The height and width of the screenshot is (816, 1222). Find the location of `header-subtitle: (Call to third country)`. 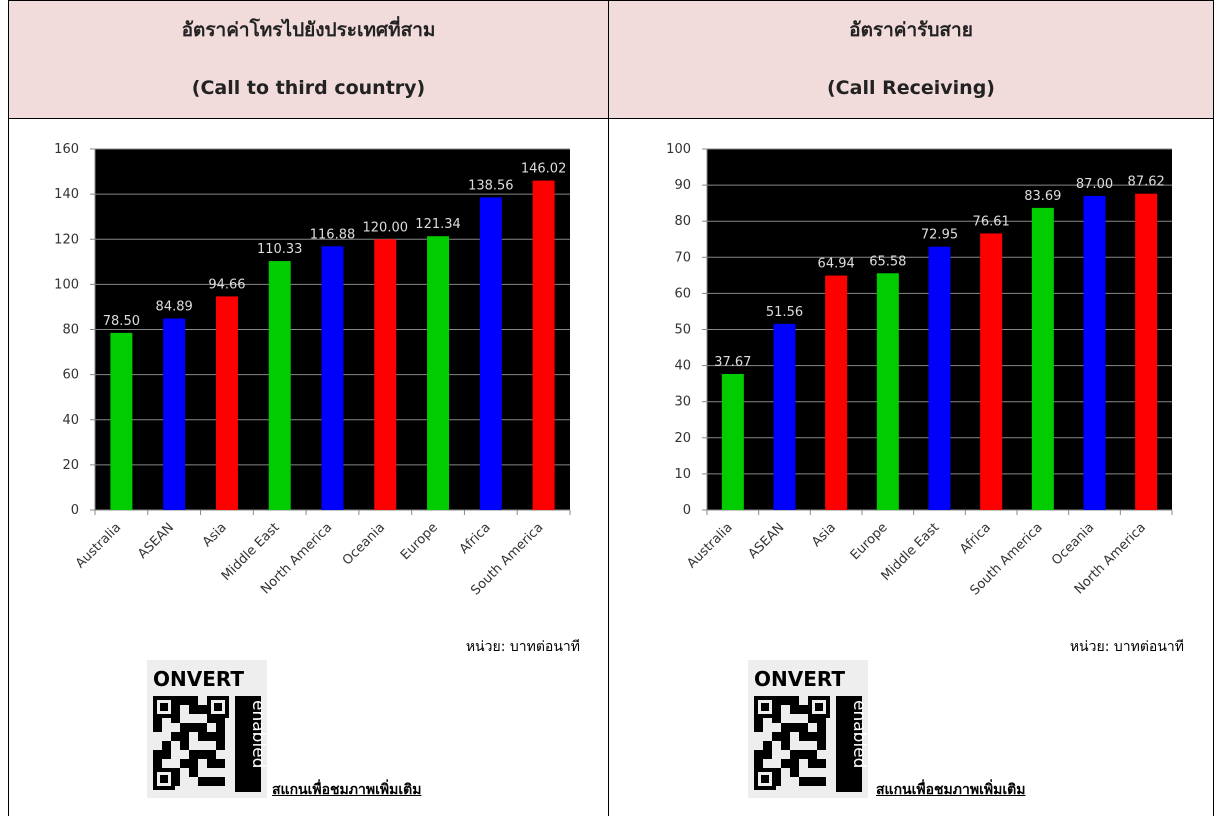

header-subtitle: (Call to third country) is located at coordinates (308, 88).